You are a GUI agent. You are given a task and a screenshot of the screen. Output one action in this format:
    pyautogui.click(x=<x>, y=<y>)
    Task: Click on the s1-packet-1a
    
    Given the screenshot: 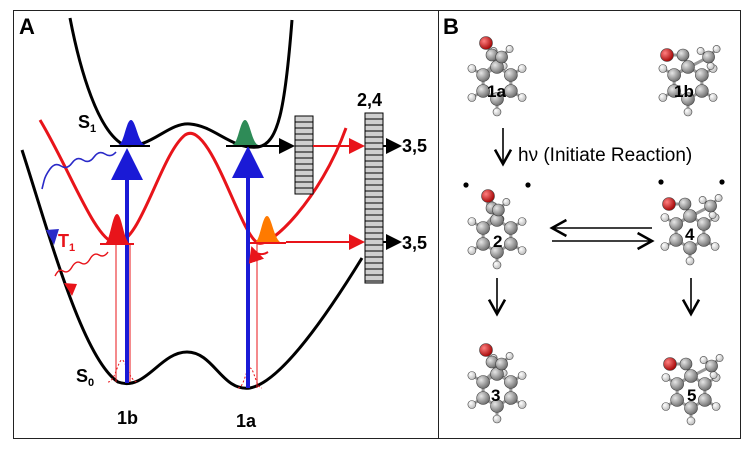 What is the action you would take?
    pyautogui.click(x=245, y=132)
    